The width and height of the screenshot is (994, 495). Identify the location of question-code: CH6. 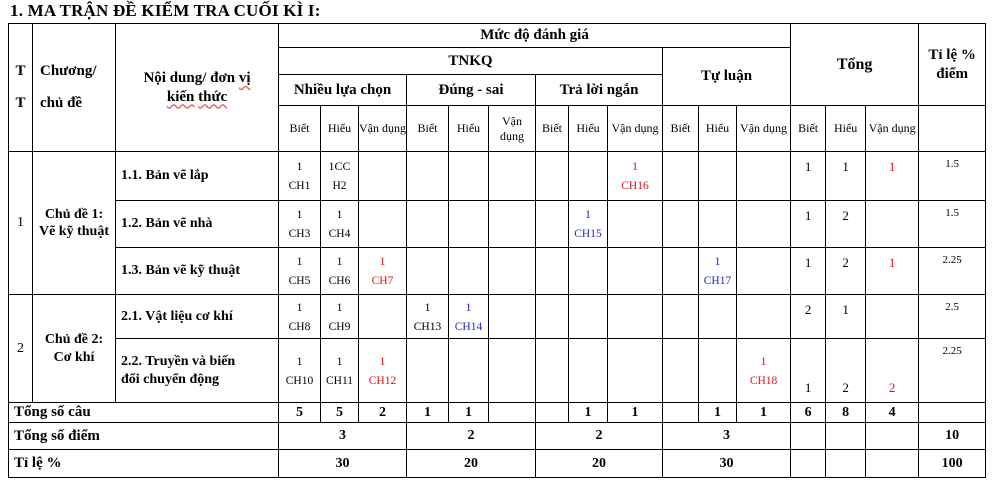
(339, 281).